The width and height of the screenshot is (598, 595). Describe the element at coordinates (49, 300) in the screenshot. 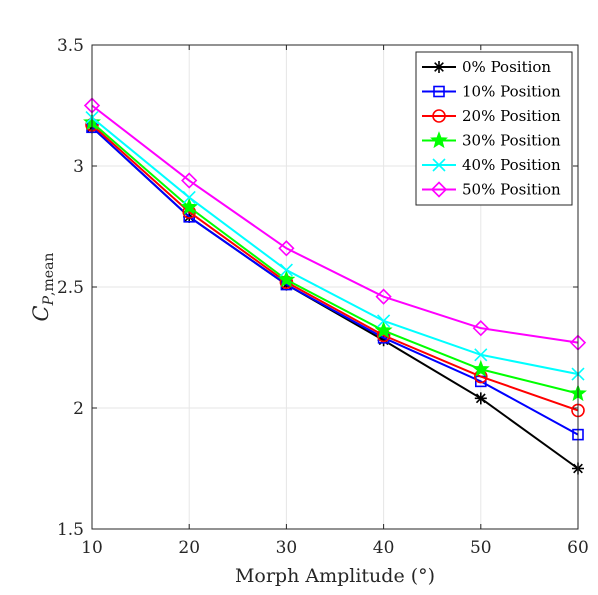

I see `y-axis-title-sub-p: P` at that location.